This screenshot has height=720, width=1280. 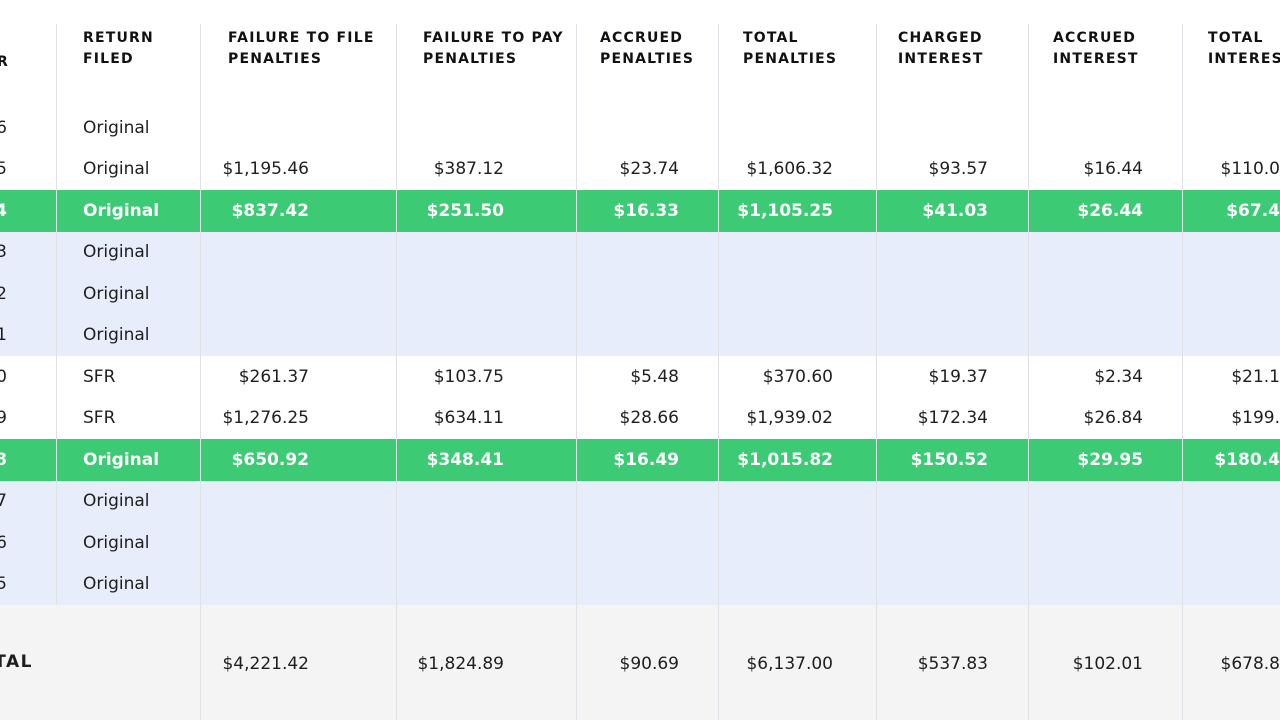 What do you see at coordinates (1107, 663) in the screenshot?
I see `amount-cell: $102.01` at bounding box center [1107, 663].